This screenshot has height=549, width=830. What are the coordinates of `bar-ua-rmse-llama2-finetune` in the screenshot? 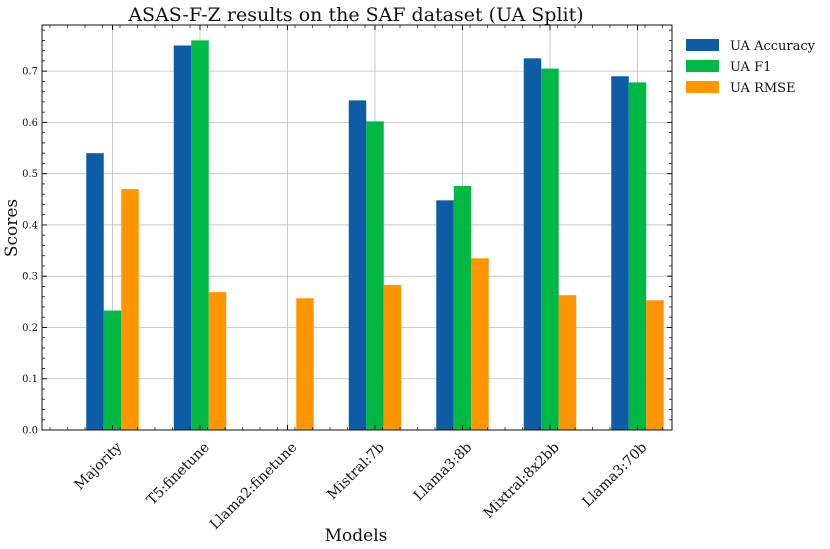 It's located at (305, 364).